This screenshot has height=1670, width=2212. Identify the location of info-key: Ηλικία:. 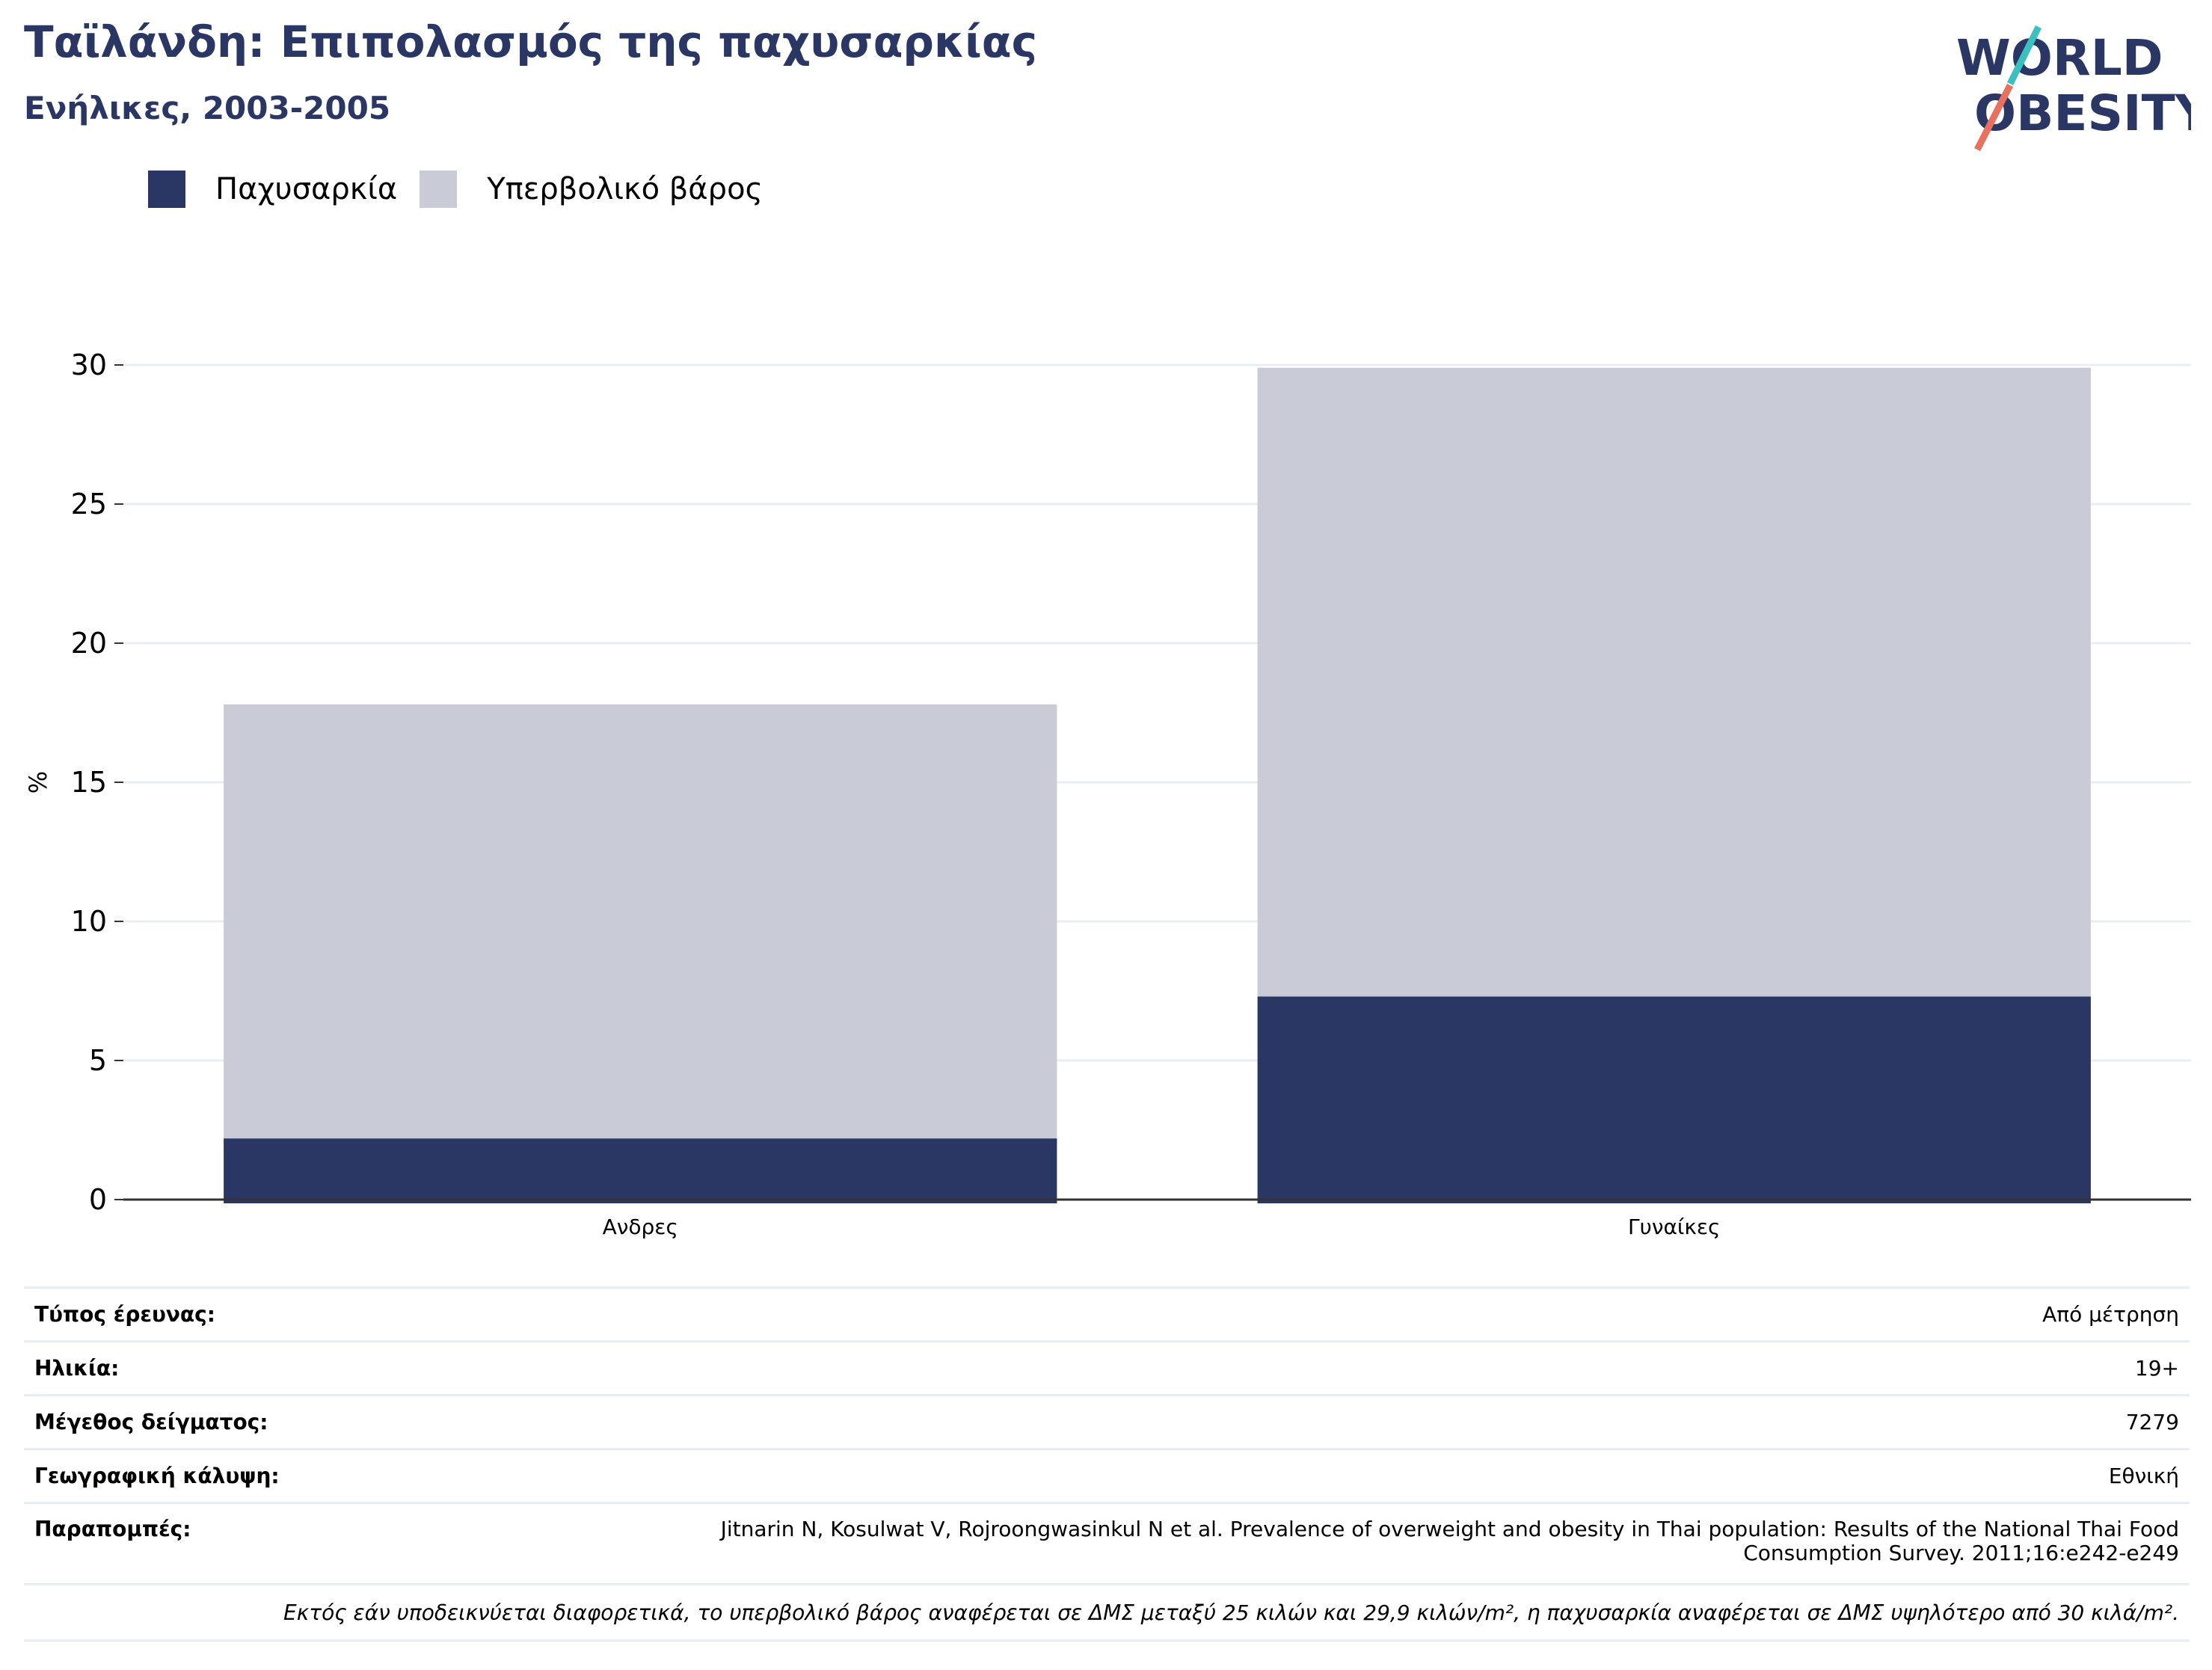
(221, 1368).